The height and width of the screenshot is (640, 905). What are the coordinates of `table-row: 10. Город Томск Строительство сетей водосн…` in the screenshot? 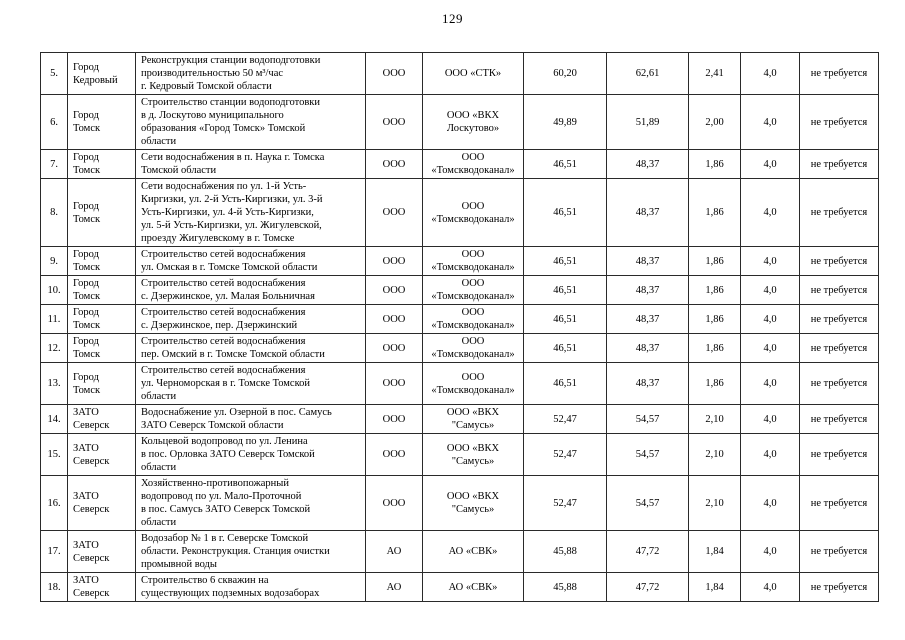 It's located at (459, 290).